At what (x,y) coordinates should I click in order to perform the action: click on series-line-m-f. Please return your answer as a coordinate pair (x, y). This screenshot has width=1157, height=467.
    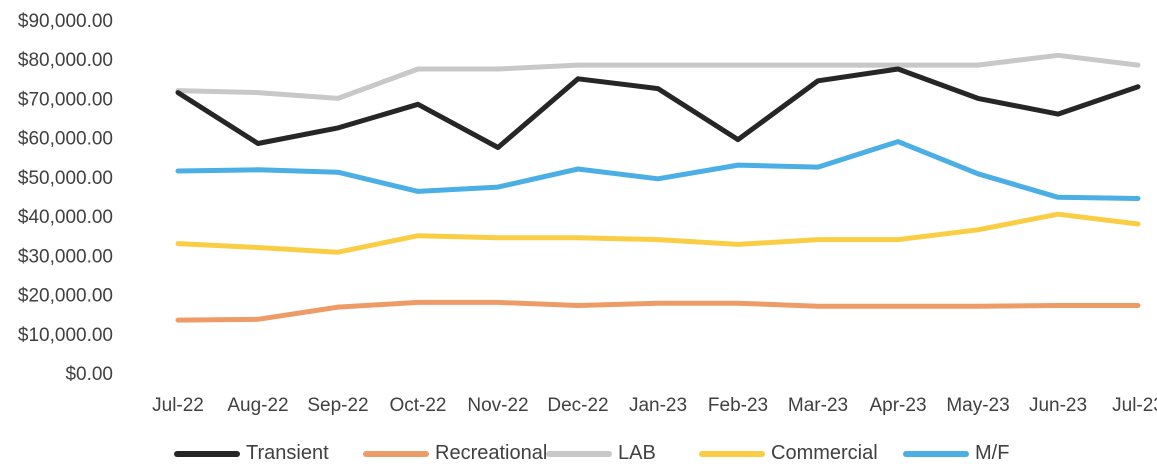
    Looking at the image, I should click on (658, 170).